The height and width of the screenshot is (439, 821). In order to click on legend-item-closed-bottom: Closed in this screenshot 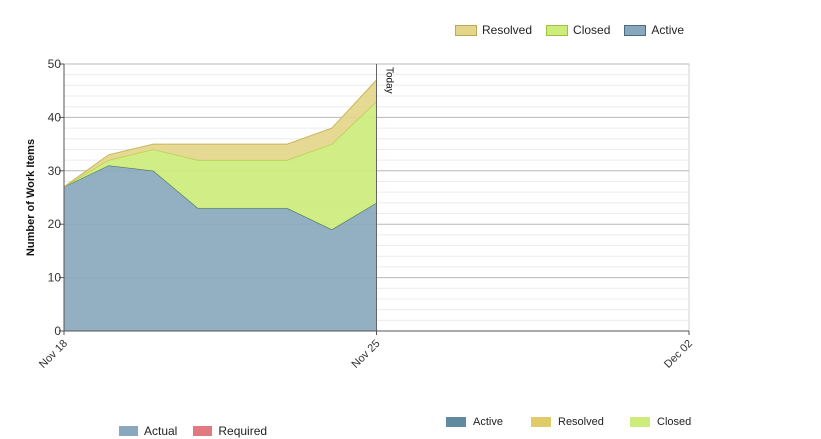, I will do `click(660, 422)`.